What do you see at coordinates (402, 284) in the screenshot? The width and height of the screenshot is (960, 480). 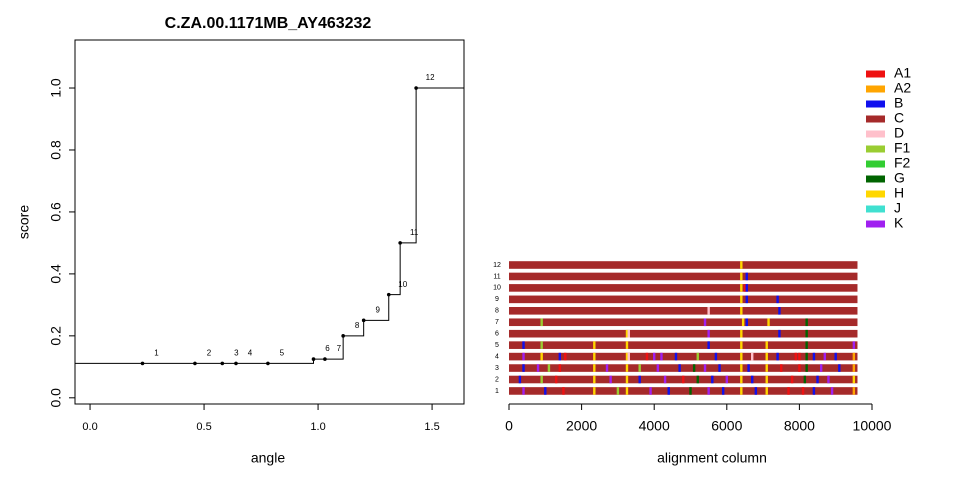 I see `point-label: 10` at bounding box center [402, 284].